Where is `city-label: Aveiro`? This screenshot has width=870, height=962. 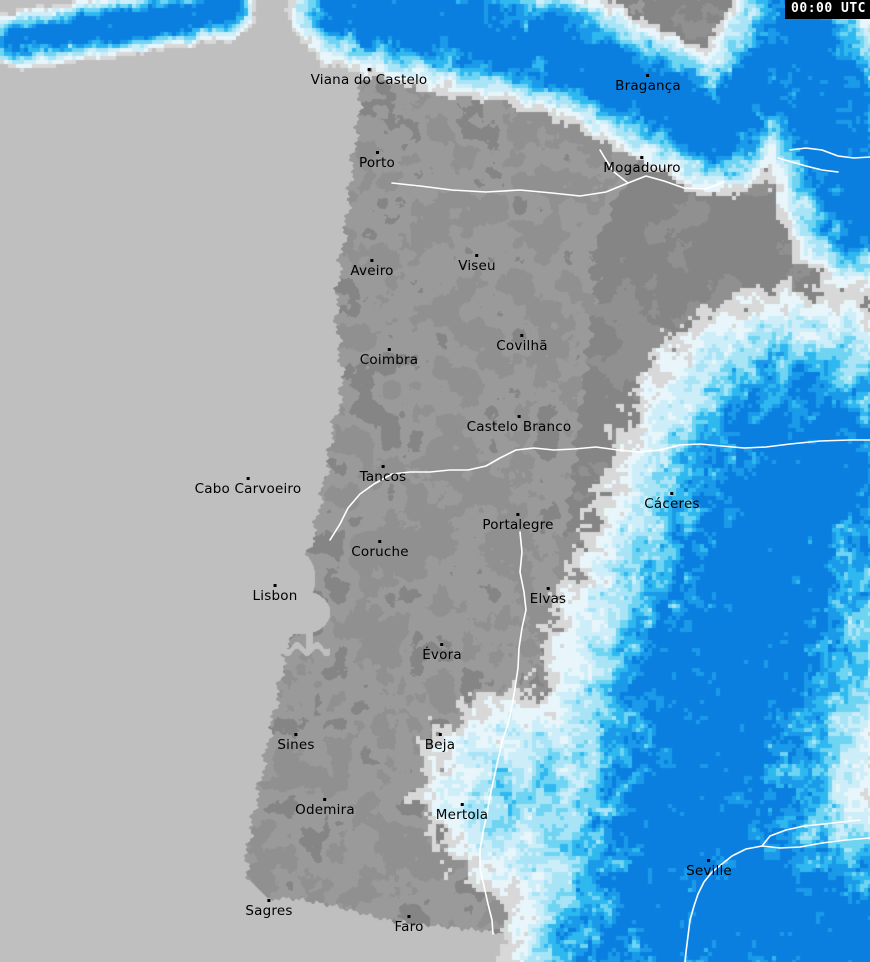 city-label: Aveiro is located at coordinates (372, 271).